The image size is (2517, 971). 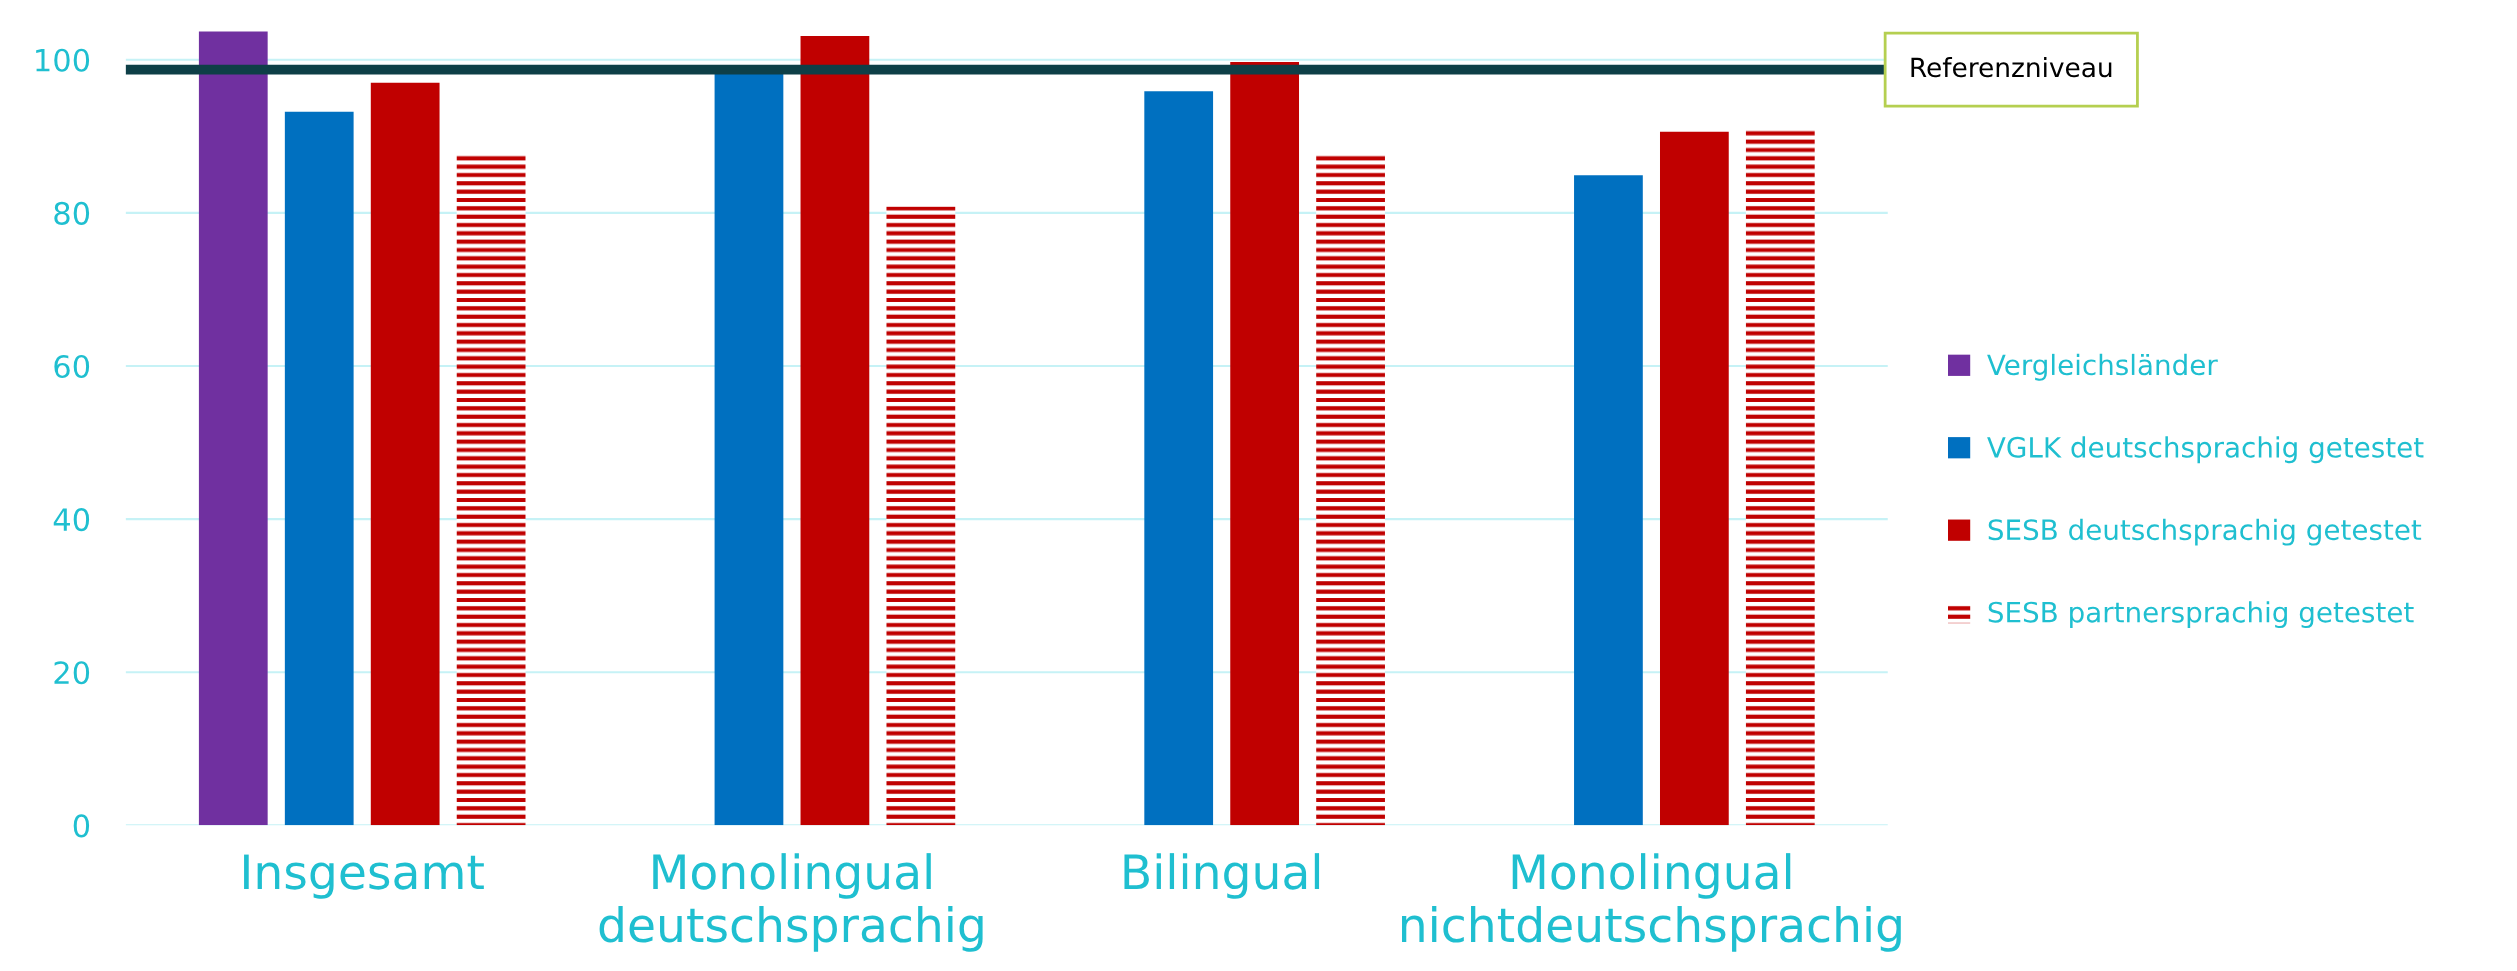 I want to click on x-tick-label: Monolingual deutschsprachig, so click(x=791, y=902).